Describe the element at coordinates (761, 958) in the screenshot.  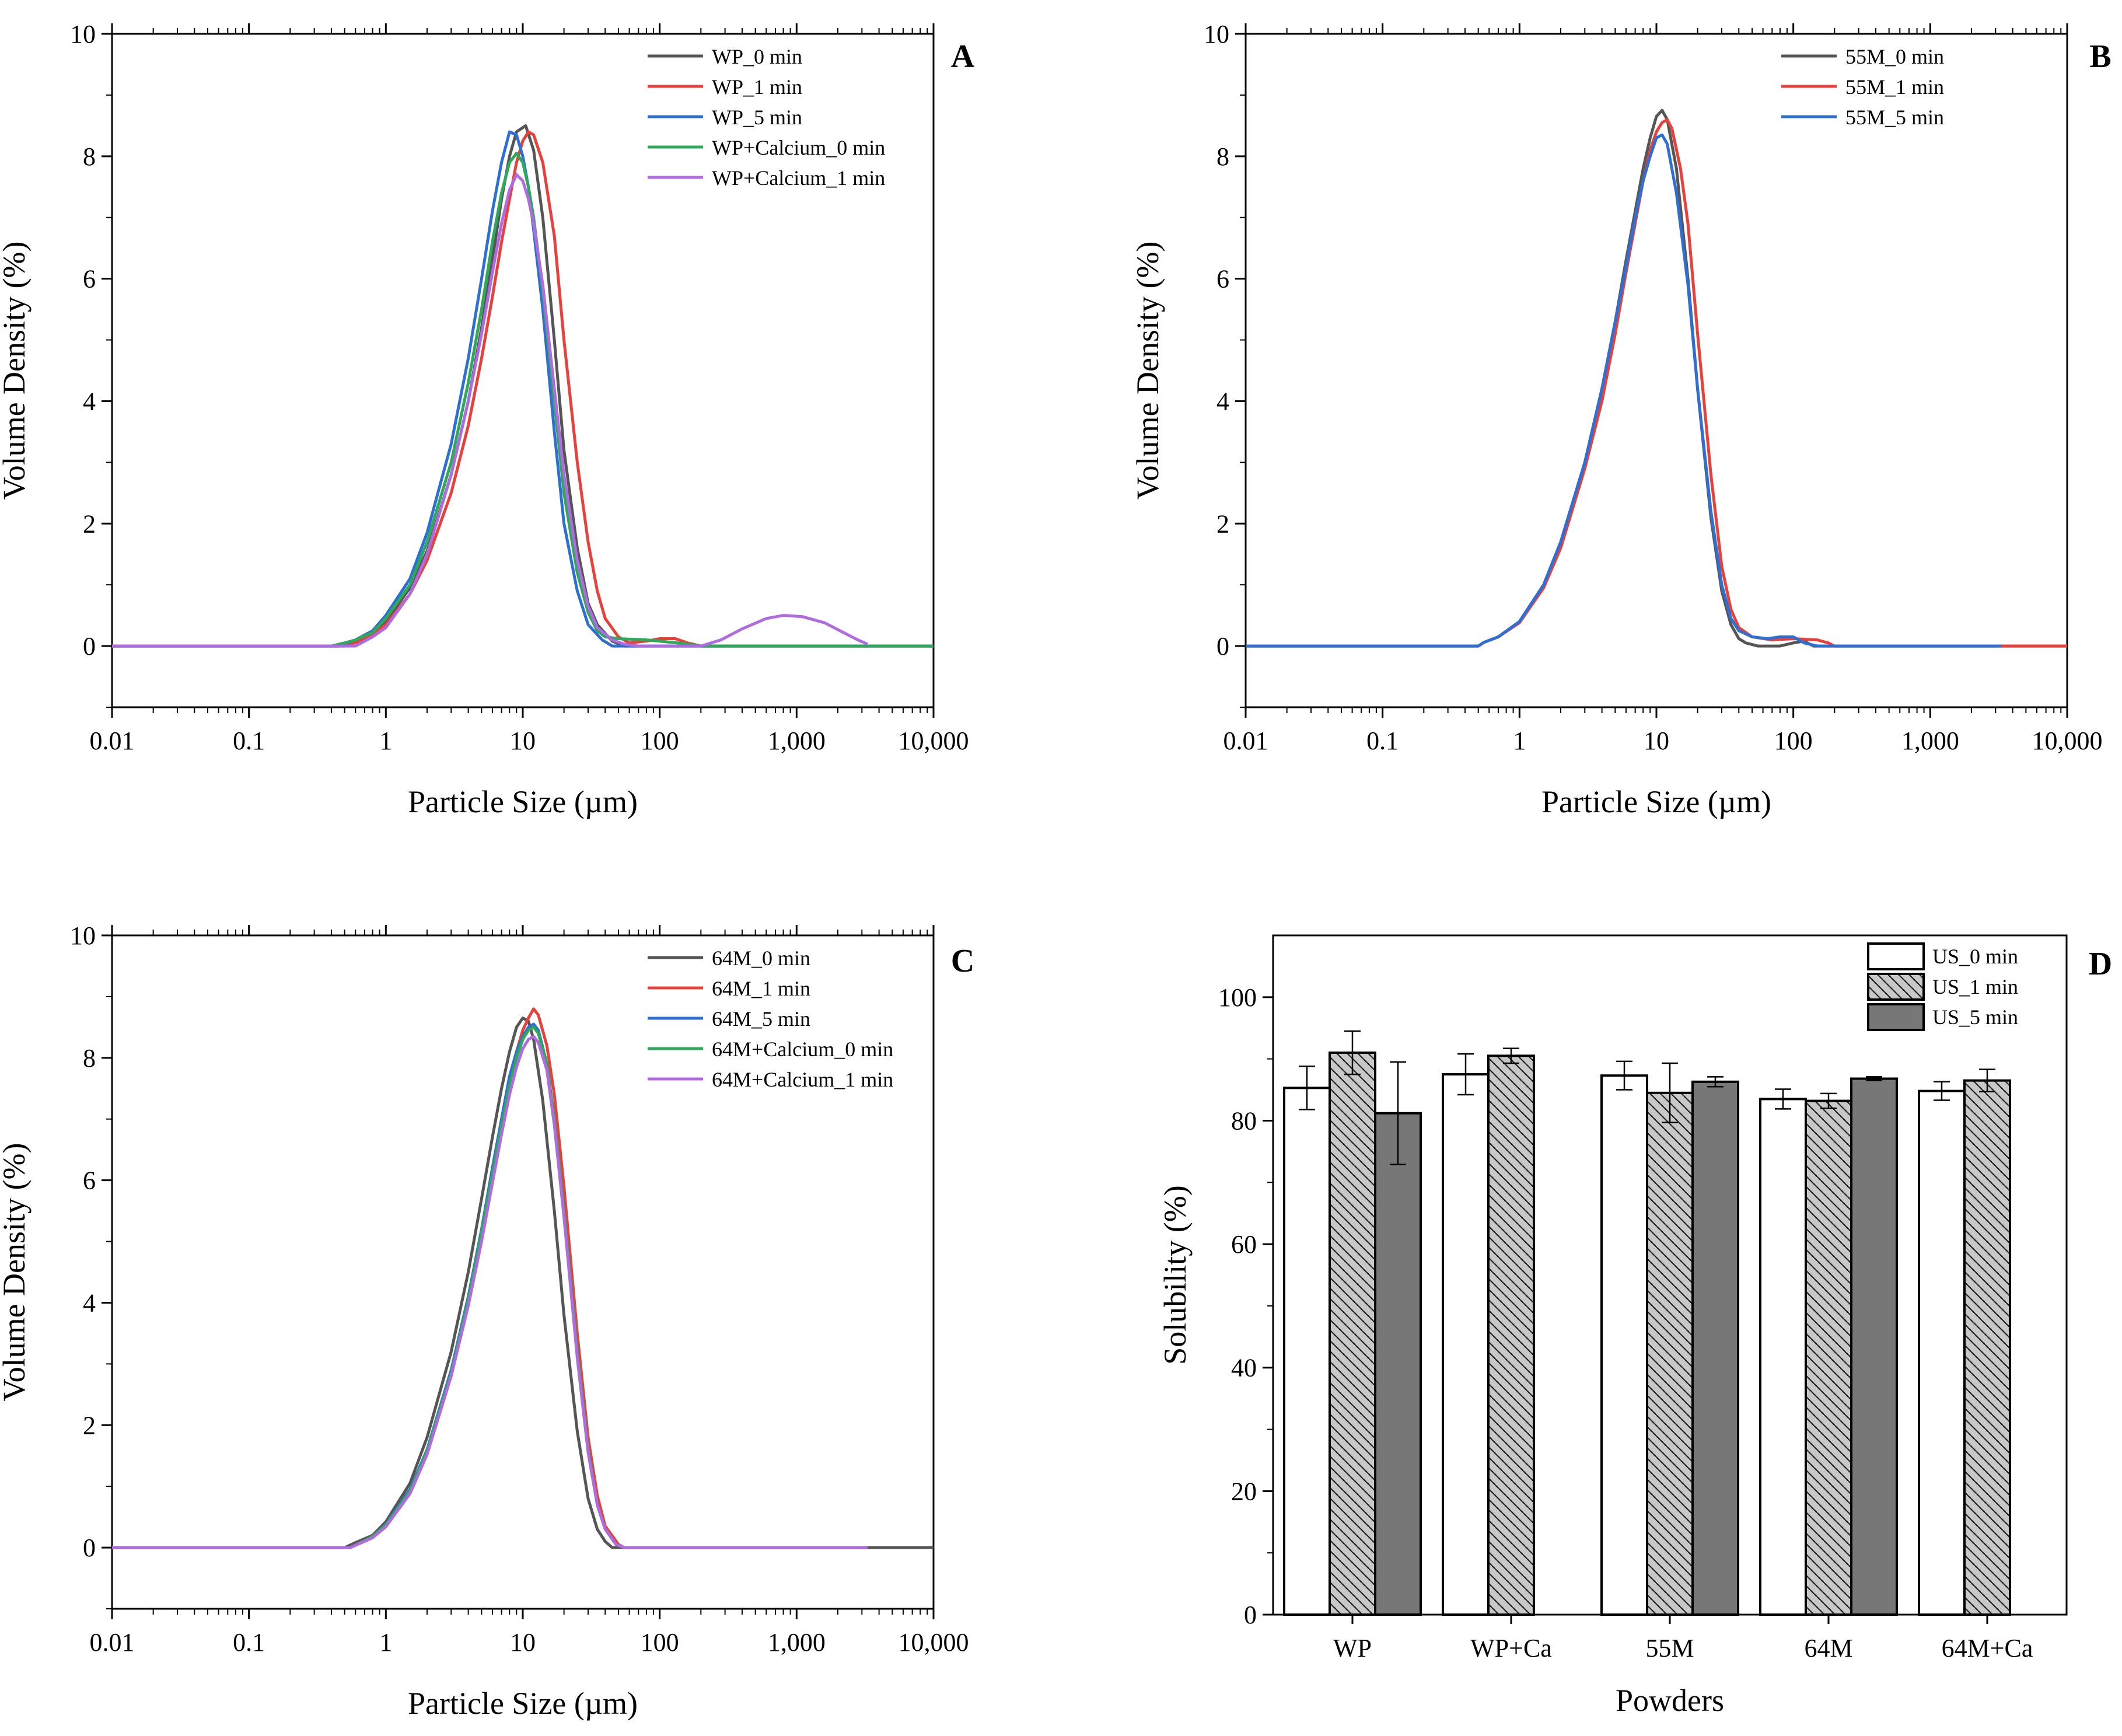
I see `legend-label-1: 64M_0 min` at that location.